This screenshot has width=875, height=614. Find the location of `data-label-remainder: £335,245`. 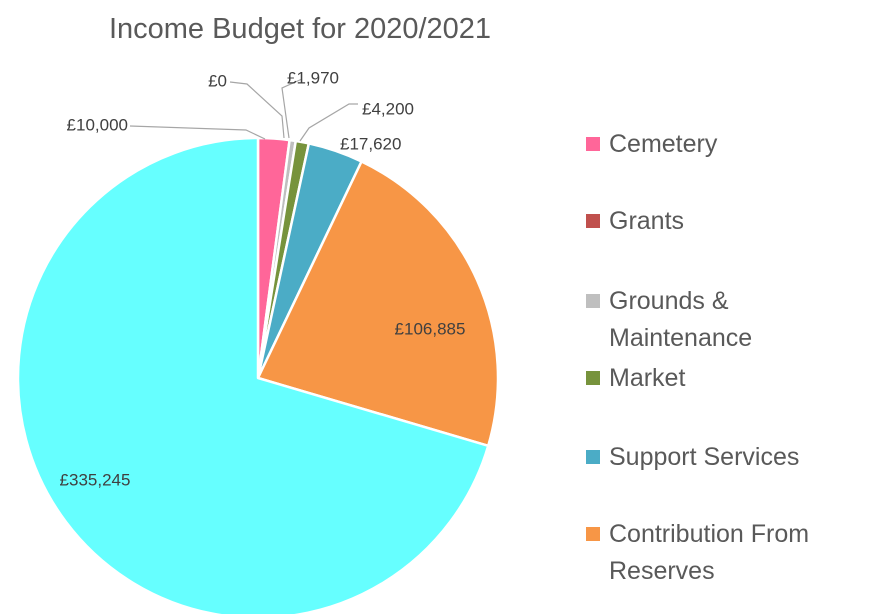

data-label-remainder: £335,245 is located at coordinates (95, 479).